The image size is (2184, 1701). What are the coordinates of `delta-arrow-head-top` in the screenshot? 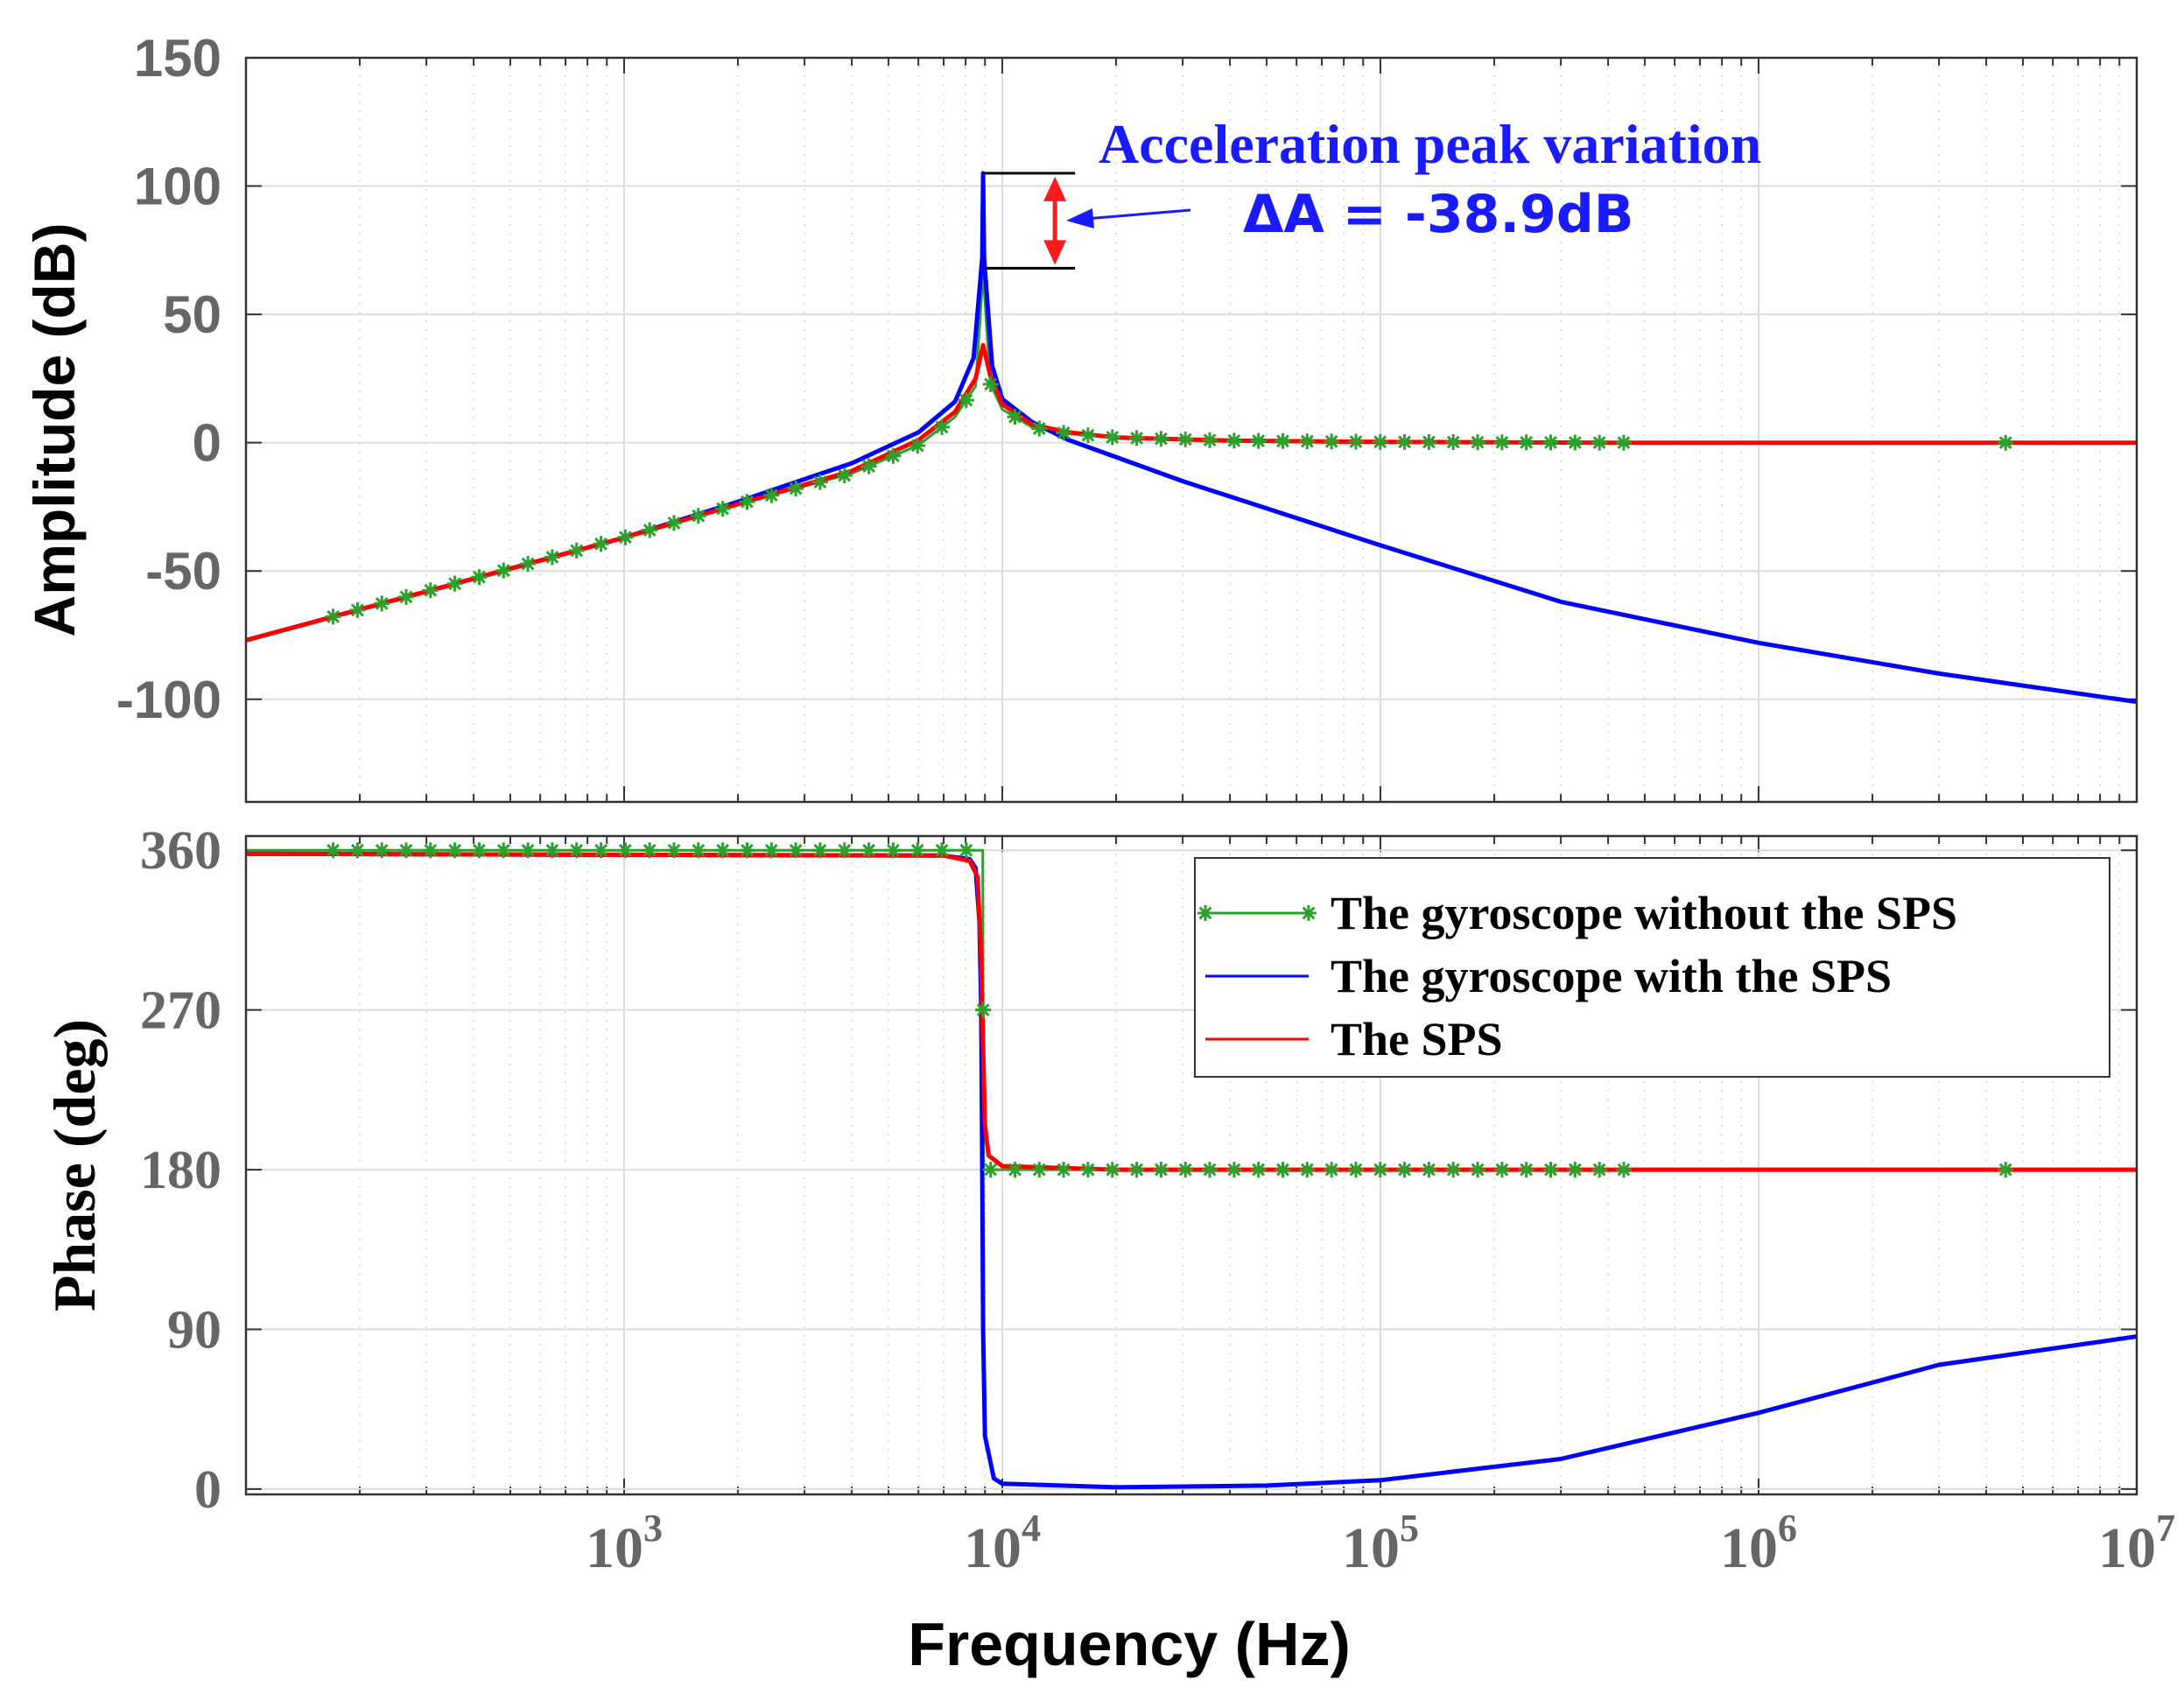 It's located at (1055, 188).